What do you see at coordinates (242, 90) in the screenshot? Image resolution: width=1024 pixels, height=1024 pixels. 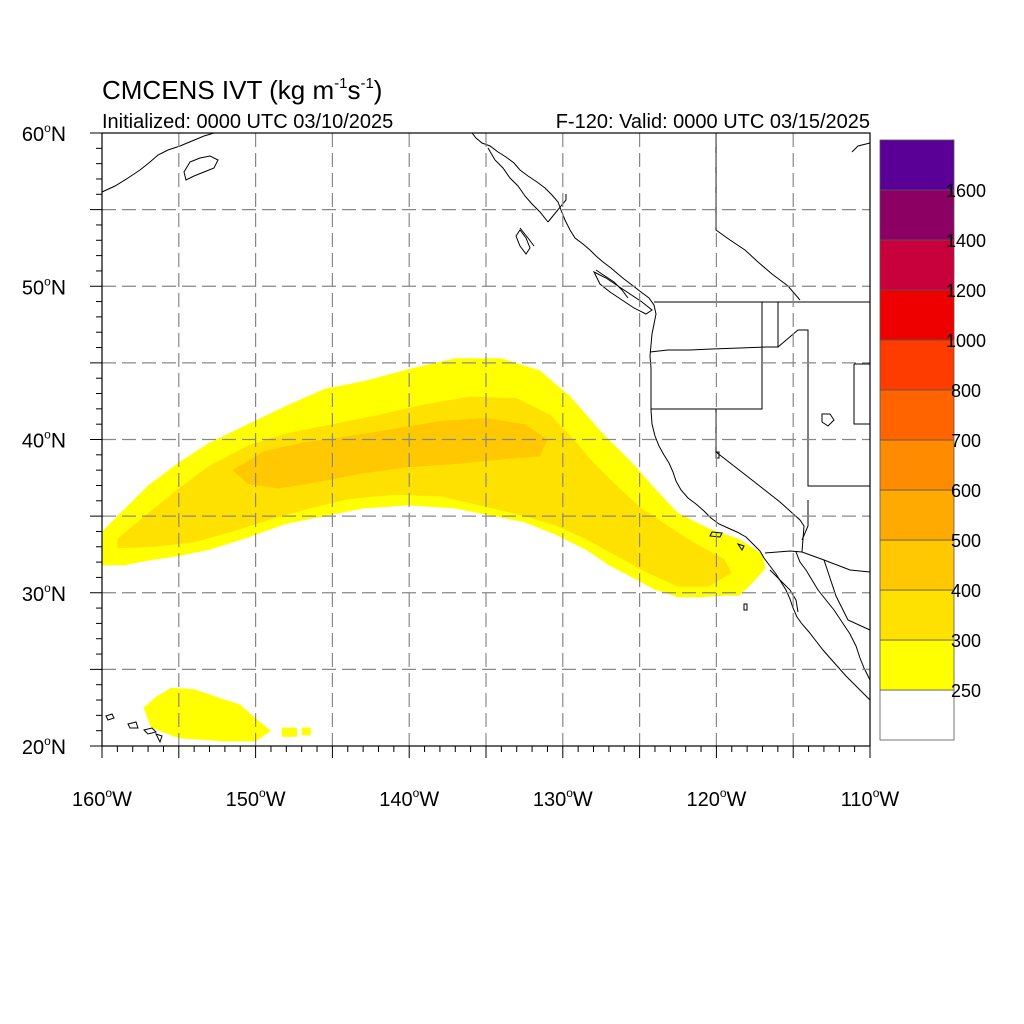 I see `map-title: CMCENS IVT (kg m-1s-1)` at bounding box center [242, 90].